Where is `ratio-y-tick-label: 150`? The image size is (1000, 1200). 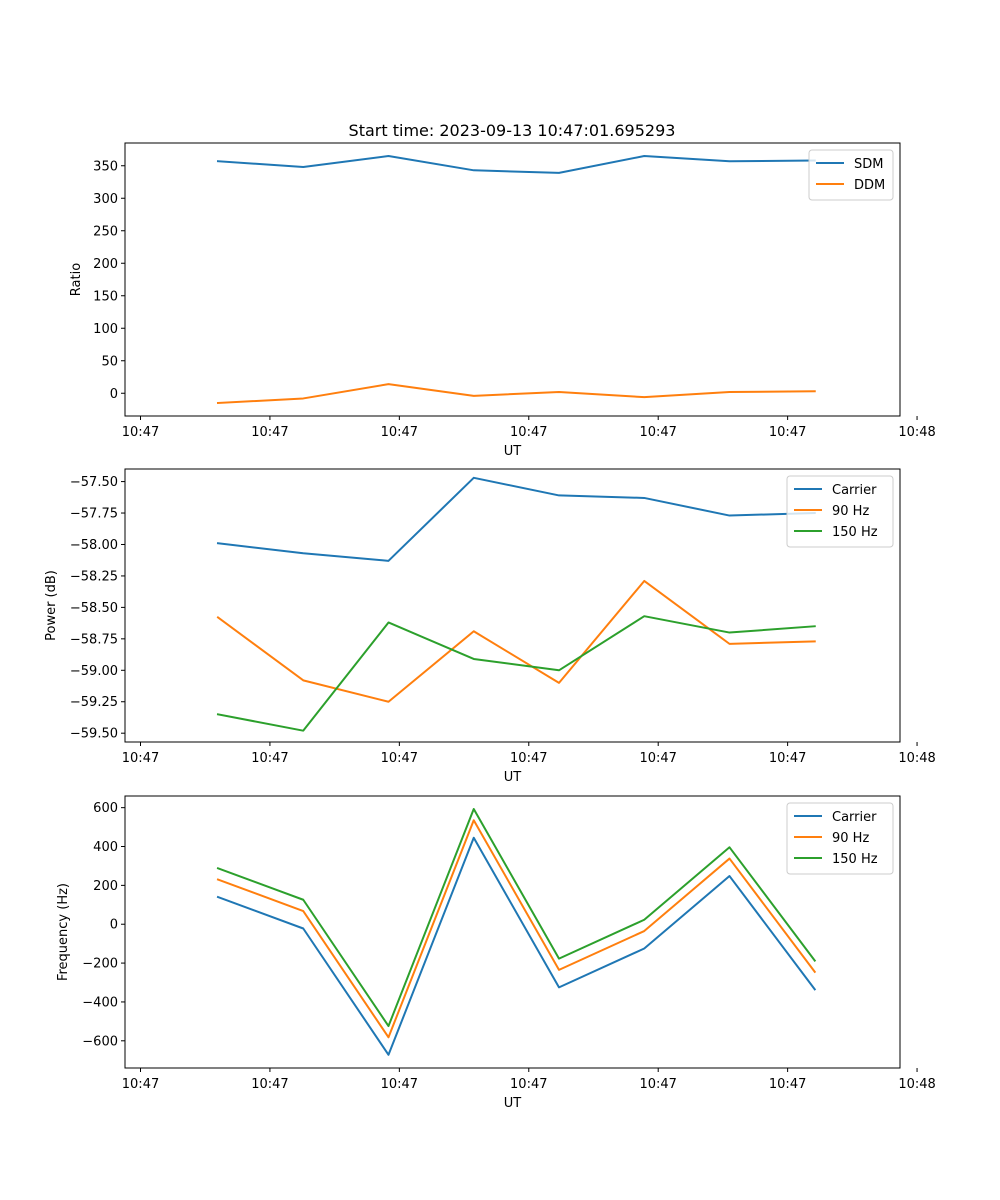 ratio-y-tick-label: 150 is located at coordinates (105, 296).